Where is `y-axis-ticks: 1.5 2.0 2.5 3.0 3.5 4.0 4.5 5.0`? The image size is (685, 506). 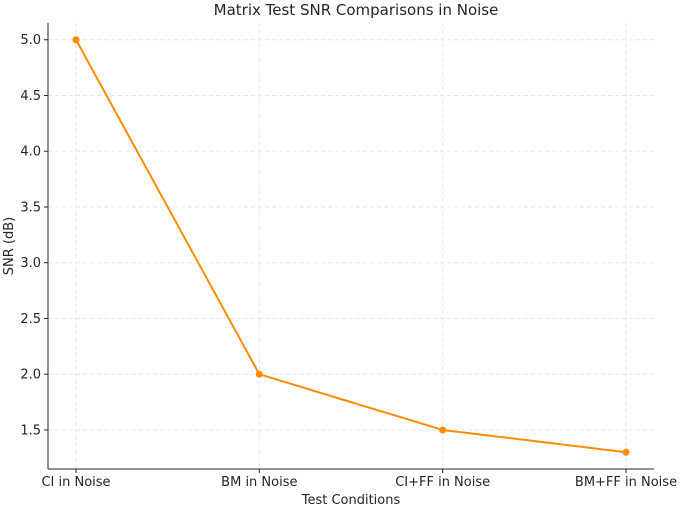 y-axis-ticks: 1.5 2.0 2.5 3.0 3.5 4.0 4.5 5.0 is located at coordinates (34, 235).